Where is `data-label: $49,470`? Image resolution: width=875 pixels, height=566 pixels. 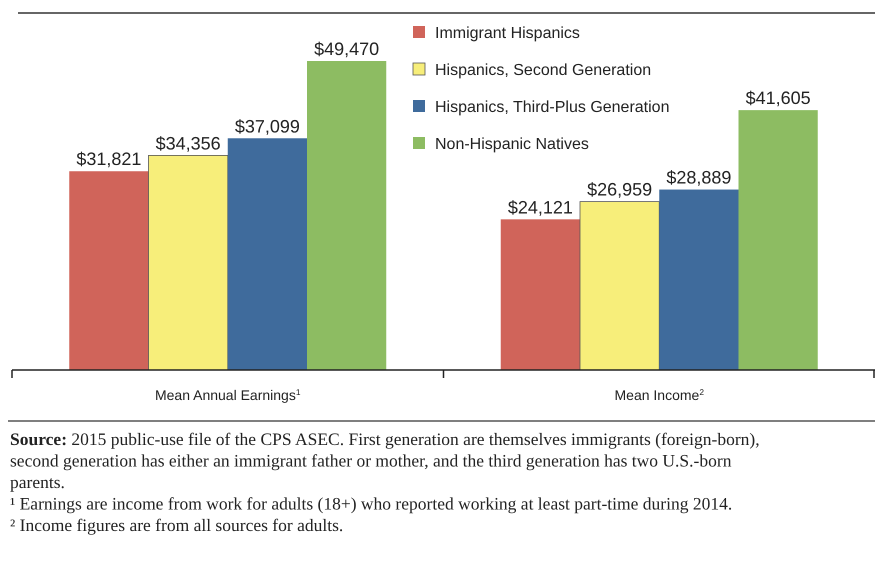
data-label: $49,470 is located at coordinates (347, 49).